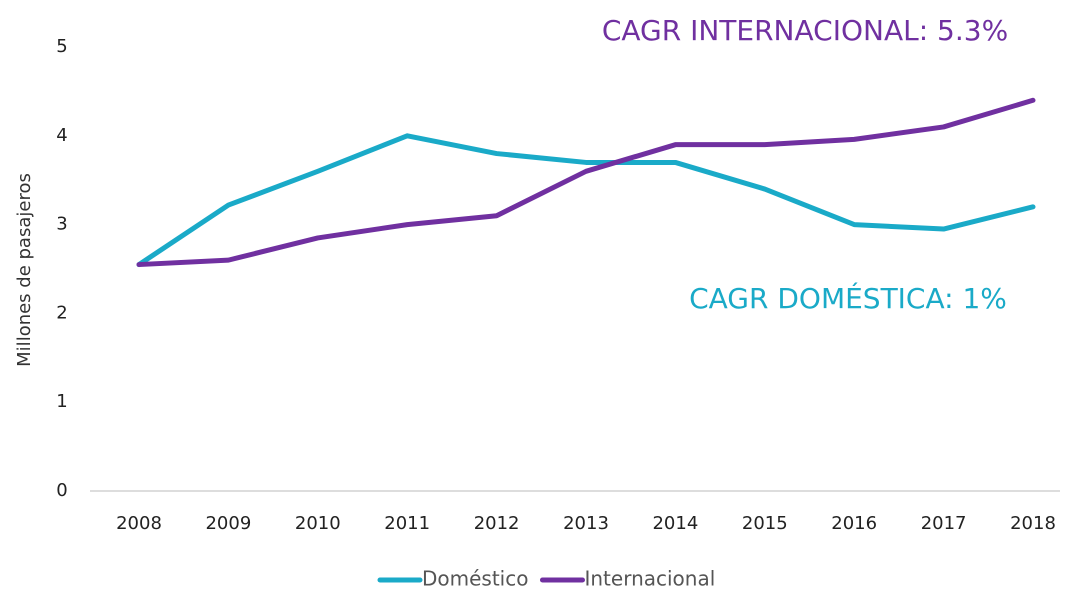  Describe the element at coordinates (848, 298) in the screenshot. I see `annotation: CAGR DOMÉSTICA: 1%` at that location.